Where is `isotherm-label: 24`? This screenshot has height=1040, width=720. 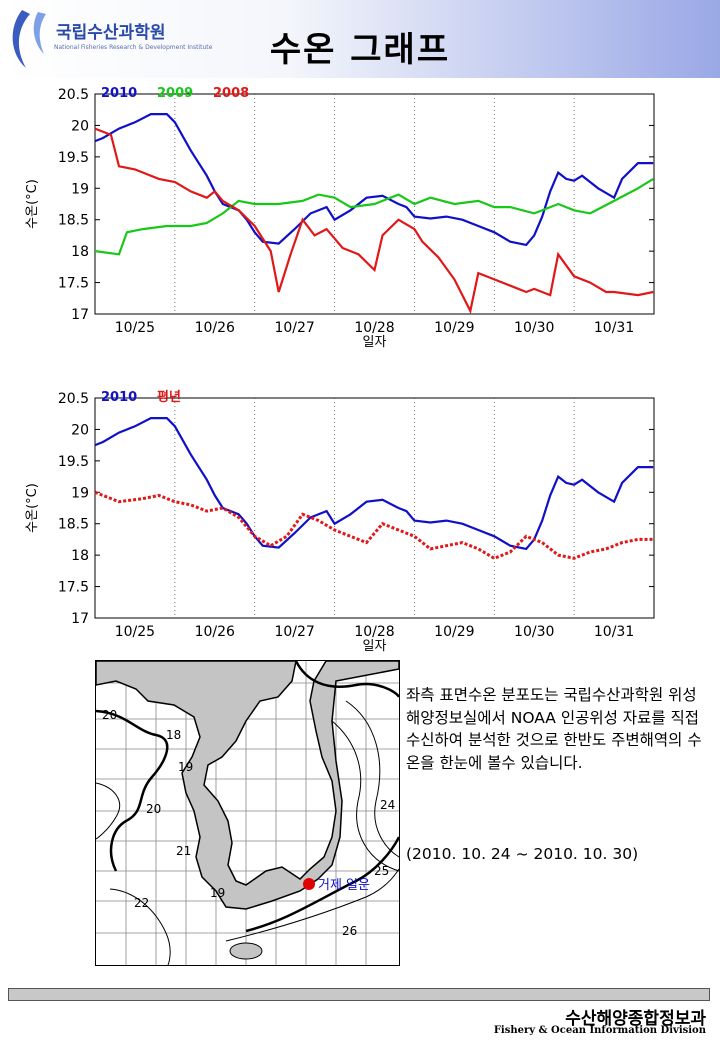 isotherm-label: 24 is located at coordinates (387, 805).